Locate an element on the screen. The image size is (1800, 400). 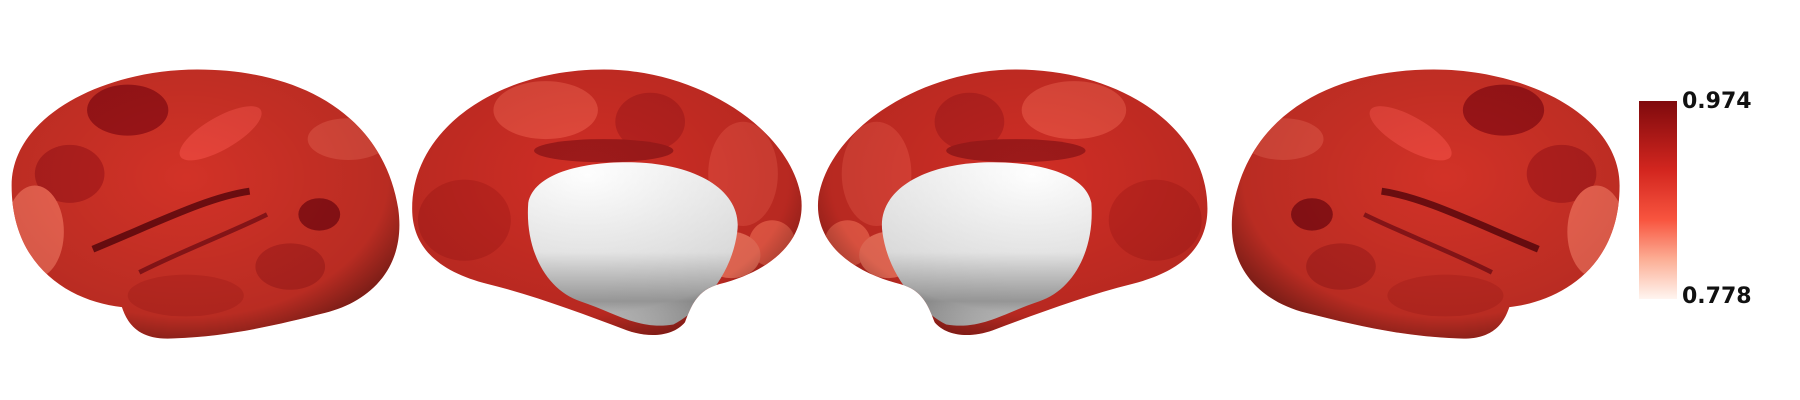
colorbar-min-label: 0.778 is located at coordinates (1717, 296).